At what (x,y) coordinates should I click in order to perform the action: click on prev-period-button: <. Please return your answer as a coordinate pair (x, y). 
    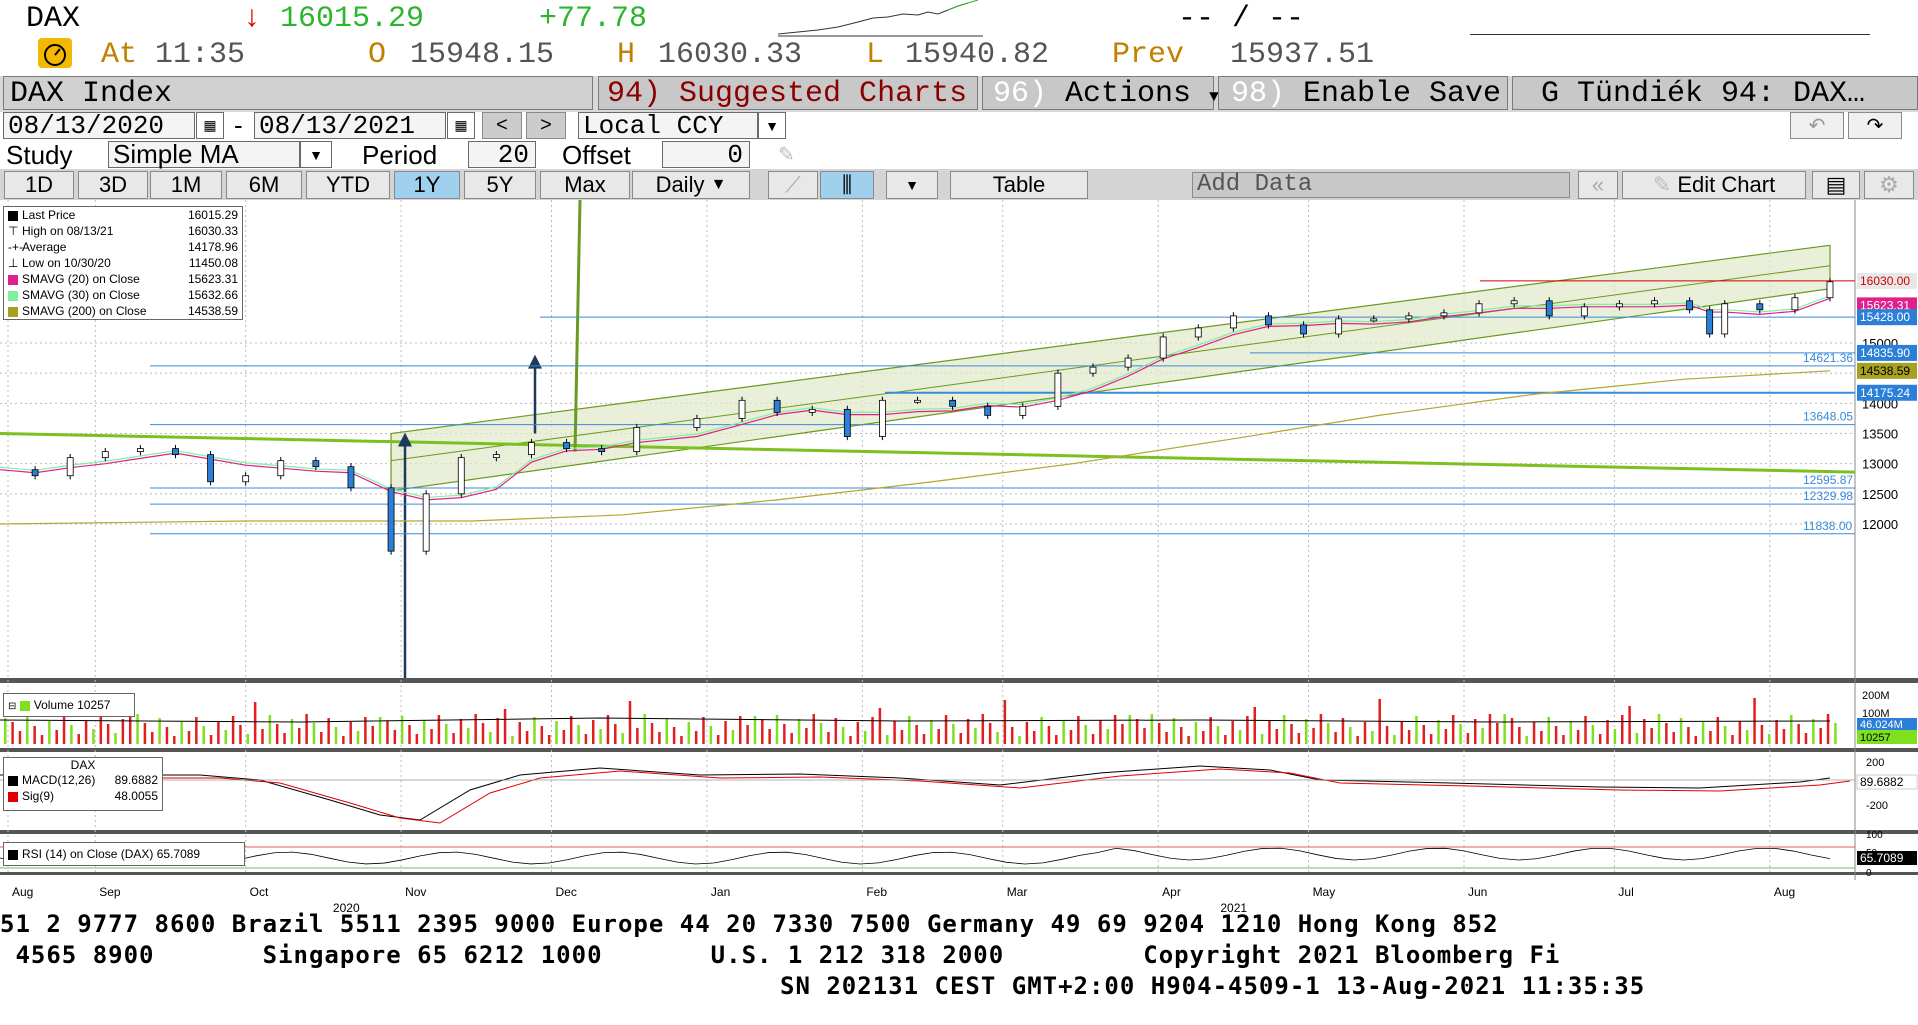
    Looking at the image, I should click on (502, 125).